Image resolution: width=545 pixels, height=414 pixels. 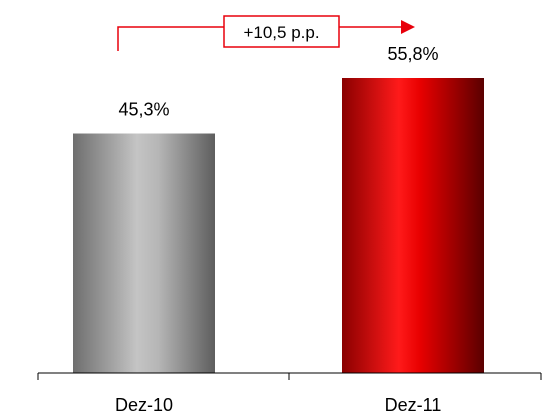 I want to click on annotation-arrow-head, so click(x=408, y=27).